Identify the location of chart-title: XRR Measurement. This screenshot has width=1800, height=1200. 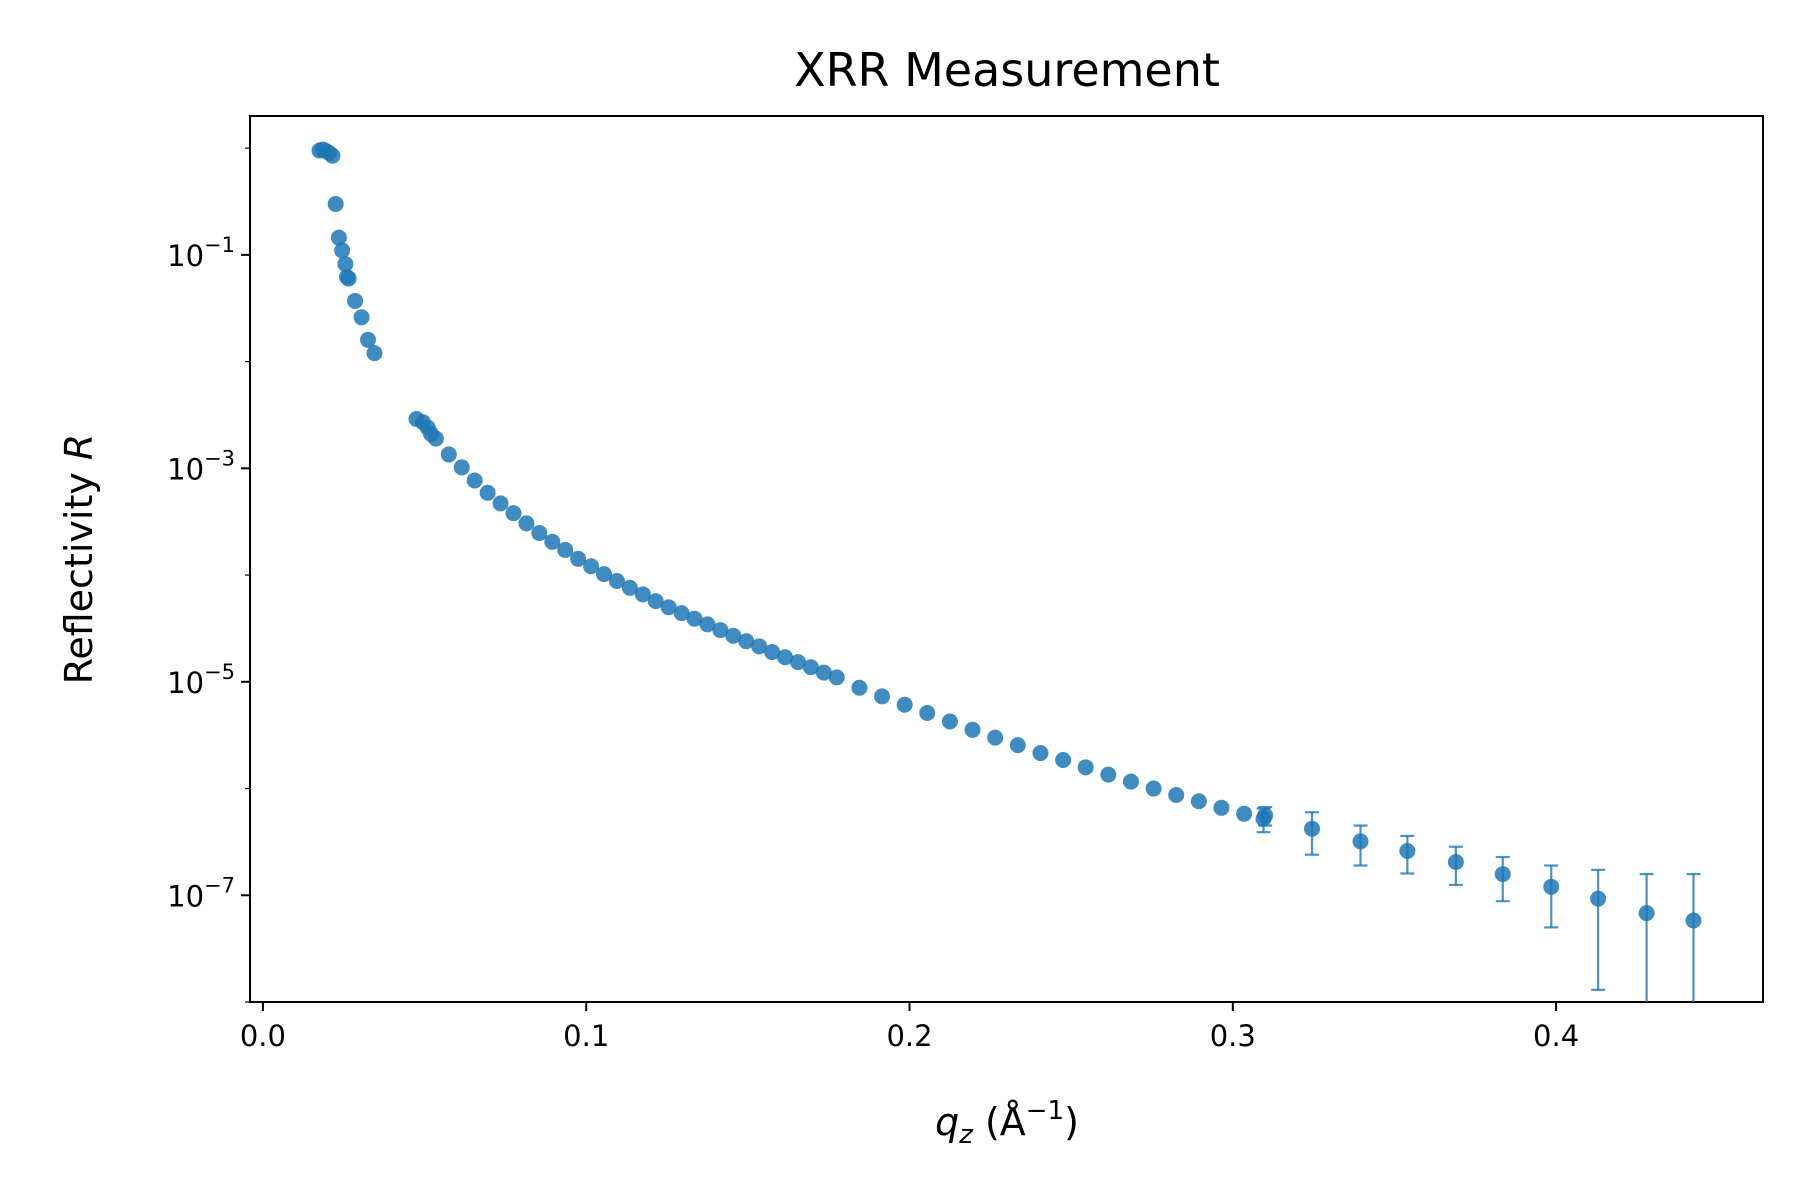
(1007, 70).